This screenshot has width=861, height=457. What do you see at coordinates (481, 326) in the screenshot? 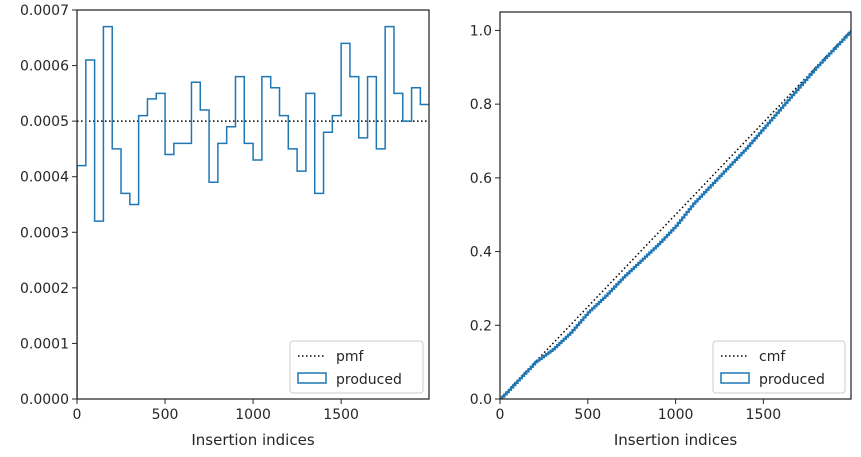
I see `cmf-y-tick-label: 0.2` at bounding box center [481, 326].